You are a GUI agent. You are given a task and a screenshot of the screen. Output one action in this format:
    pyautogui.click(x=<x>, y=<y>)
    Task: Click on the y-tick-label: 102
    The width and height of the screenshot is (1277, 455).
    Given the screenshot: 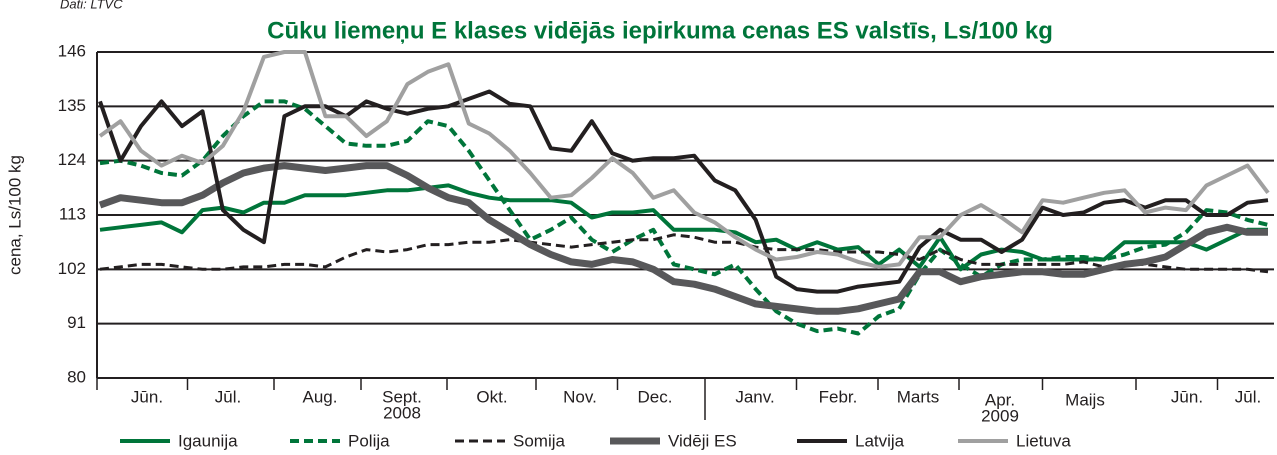 What is the action you would take?
    pyautogui.click(x=72, y=268)
    